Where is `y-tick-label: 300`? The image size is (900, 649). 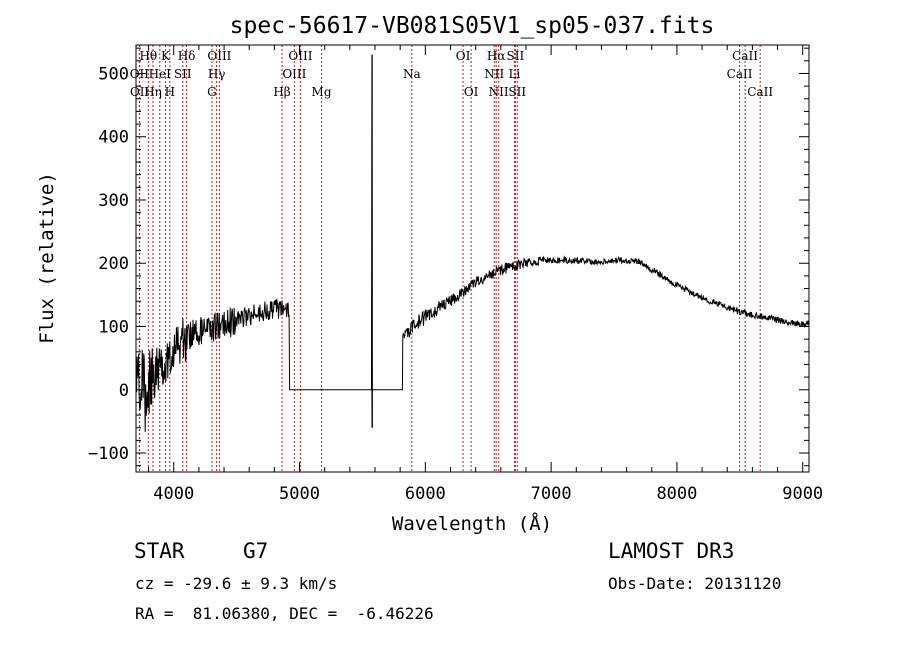 y-tick-label: 300 is located at coordinates (113, 201).